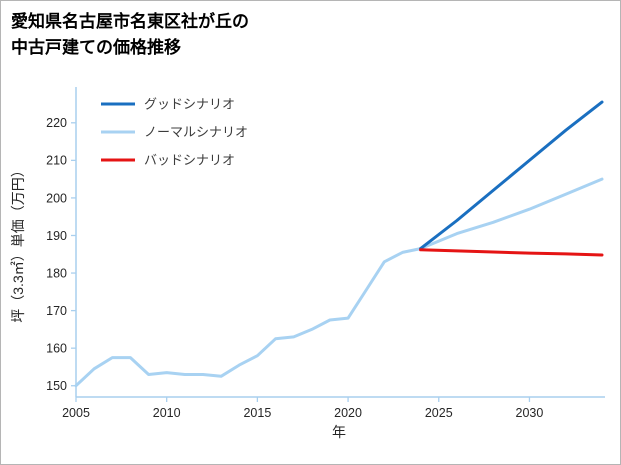 The height and width of the screenshot is (465, 621). I want to click on series-line-bad, so click(511, 252).